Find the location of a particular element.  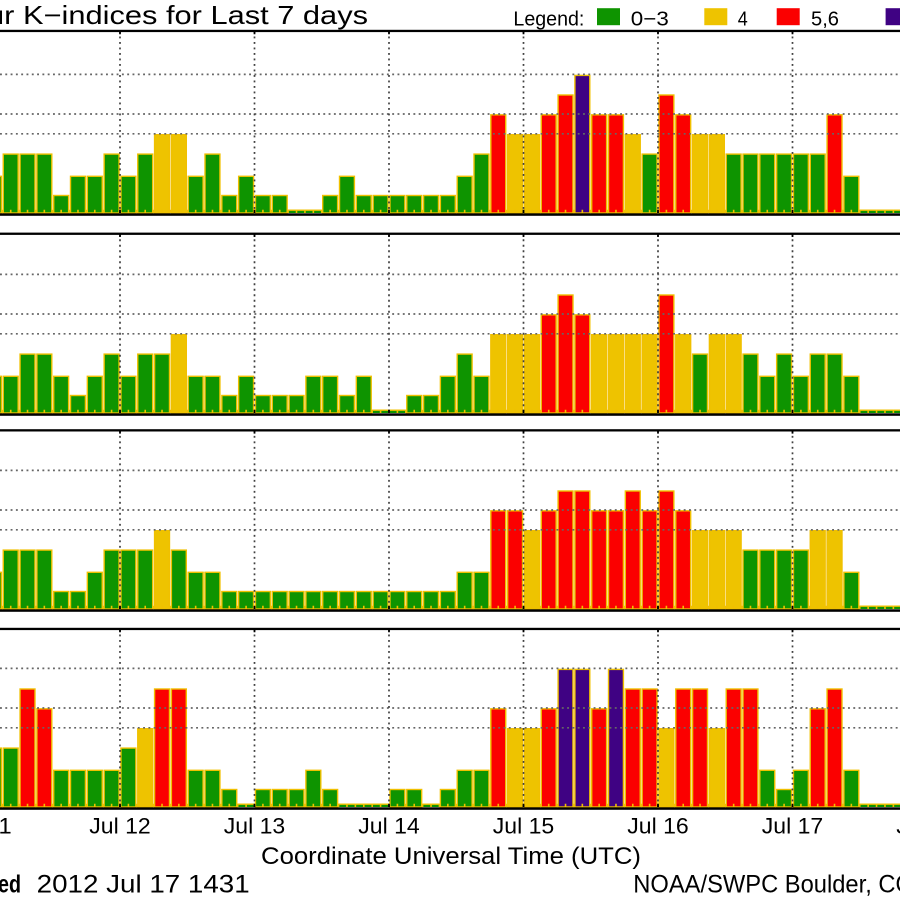

svg-text: ed is located at coordinates (10, 885).